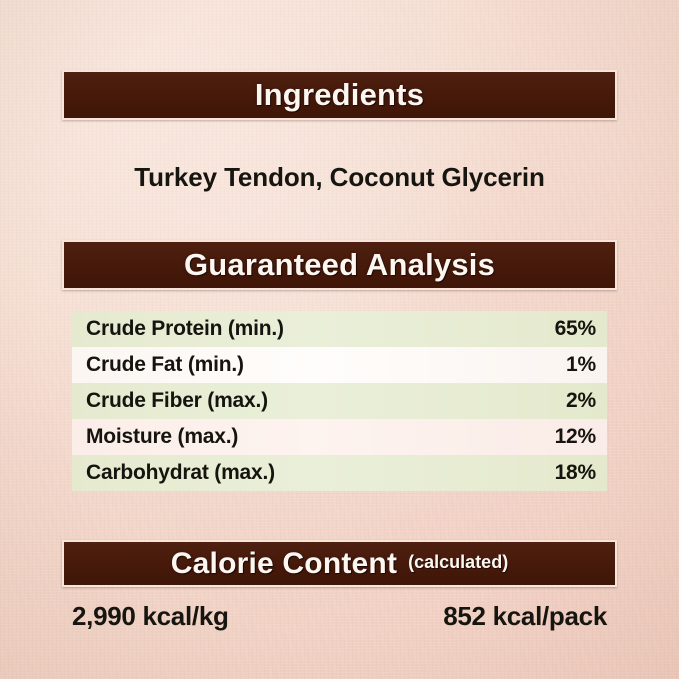 This screenshot has width=679, height=679. What do you see at coordinates (339, 177) in the screenshot?
I see `ingredients-list-text: Turkey Tendon, Coconut Glycerin` at bounding box center [339, 177].